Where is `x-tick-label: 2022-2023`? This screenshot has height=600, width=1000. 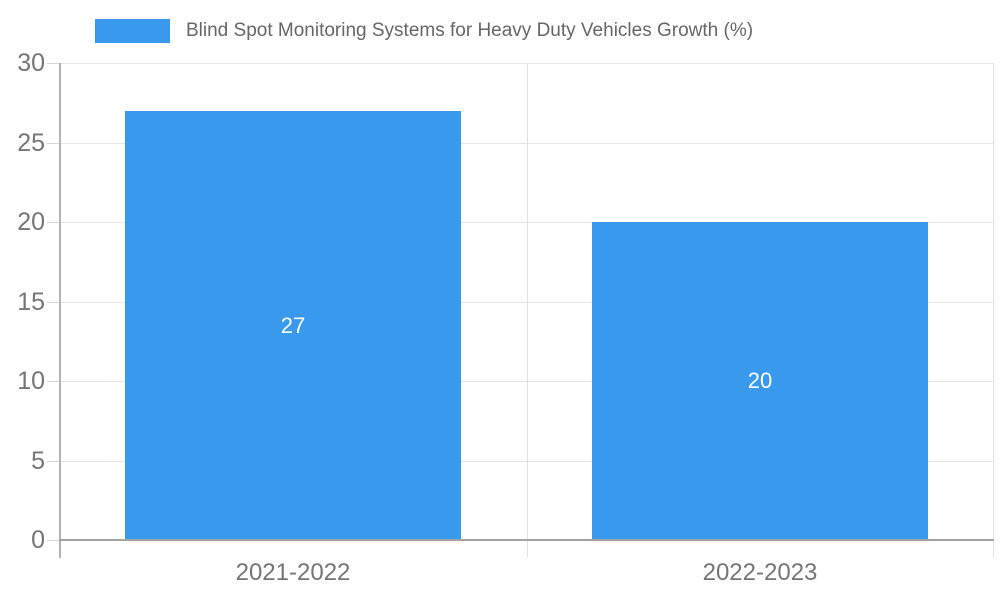
x-tick-label: 2022-2023 is located at coordinates (760, 572).